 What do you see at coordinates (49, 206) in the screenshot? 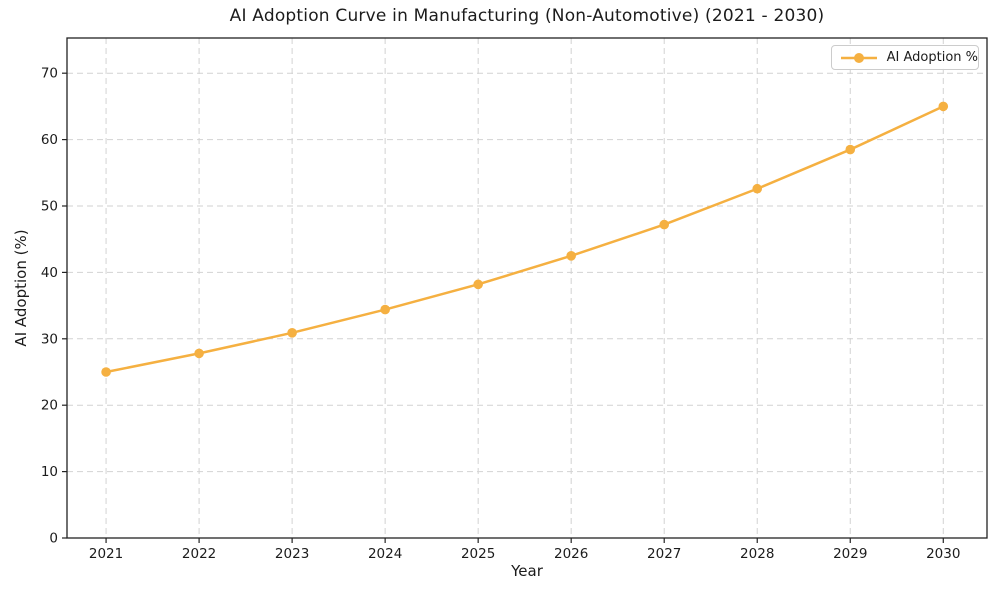
I see `y-tick-label: 50` at bounding box center [49, 206].